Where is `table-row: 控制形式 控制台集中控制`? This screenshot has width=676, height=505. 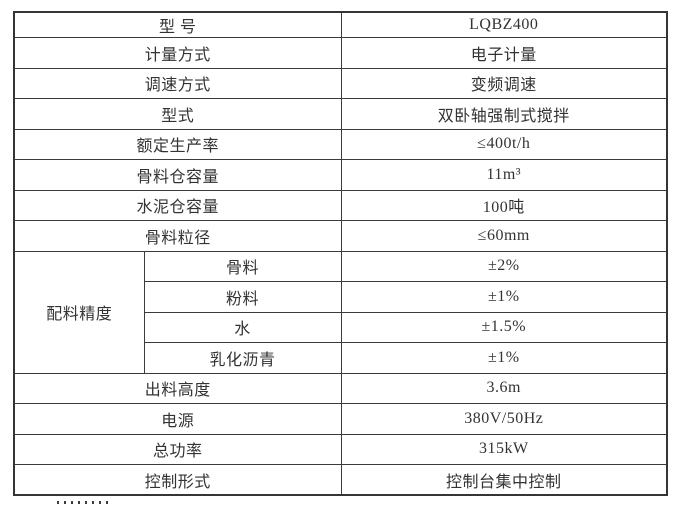
table-row: 控制形式 控制台集中控制 is located at coordinates (340, 480).